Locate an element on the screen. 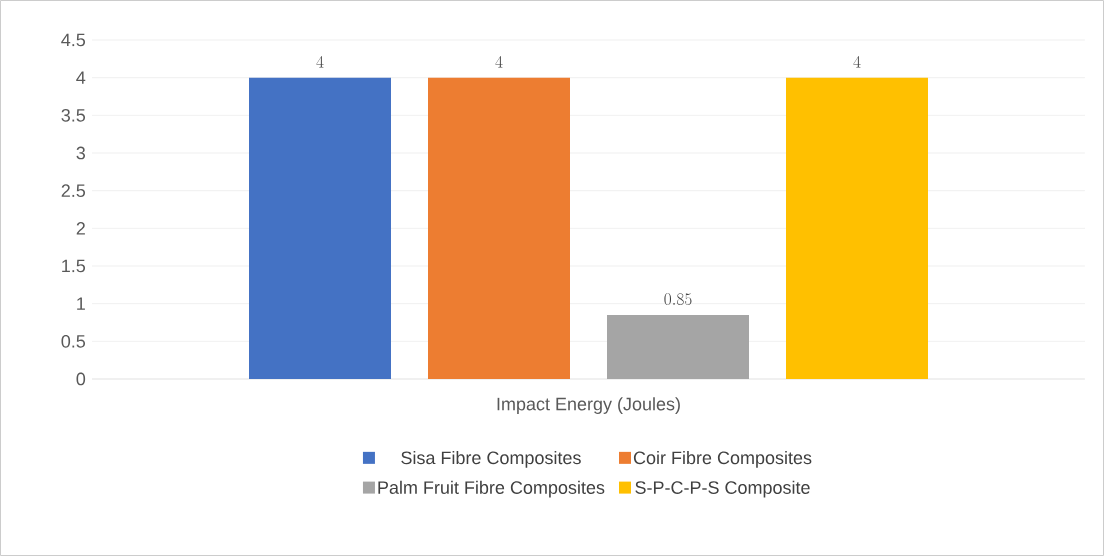  y-tick-label: 4 is located at coordinates (81, 77).